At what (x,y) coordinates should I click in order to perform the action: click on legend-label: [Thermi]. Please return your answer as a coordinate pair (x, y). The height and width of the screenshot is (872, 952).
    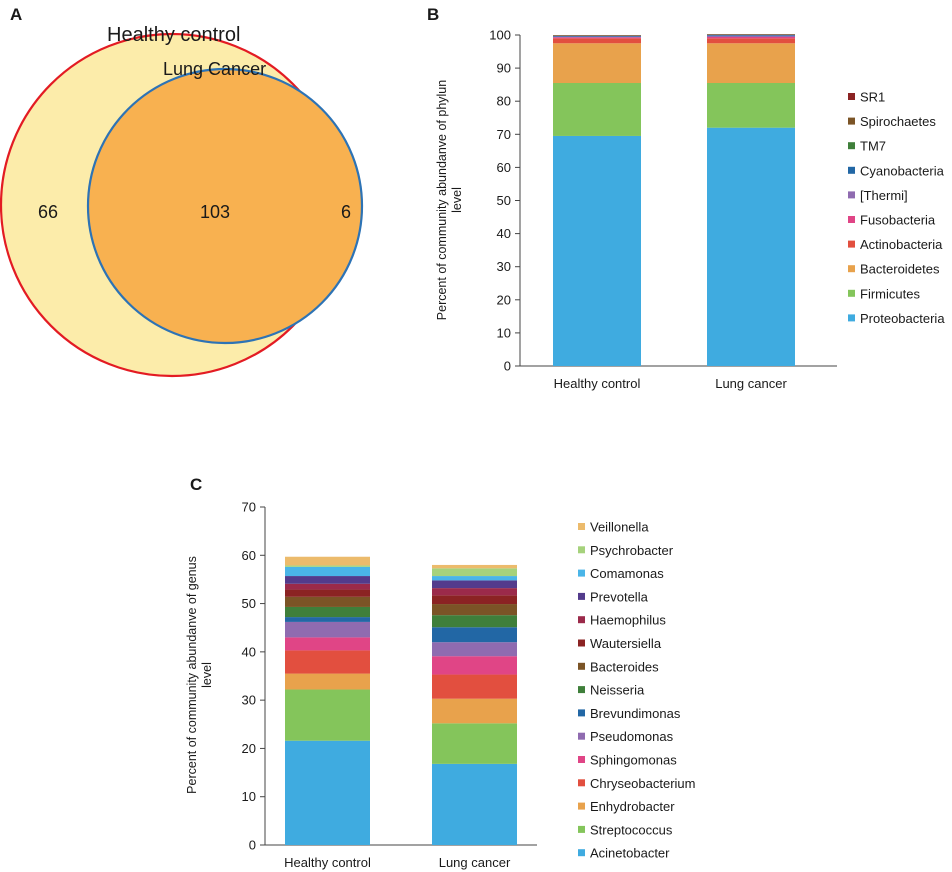
    Looking at the image, I should click on (884, 195).